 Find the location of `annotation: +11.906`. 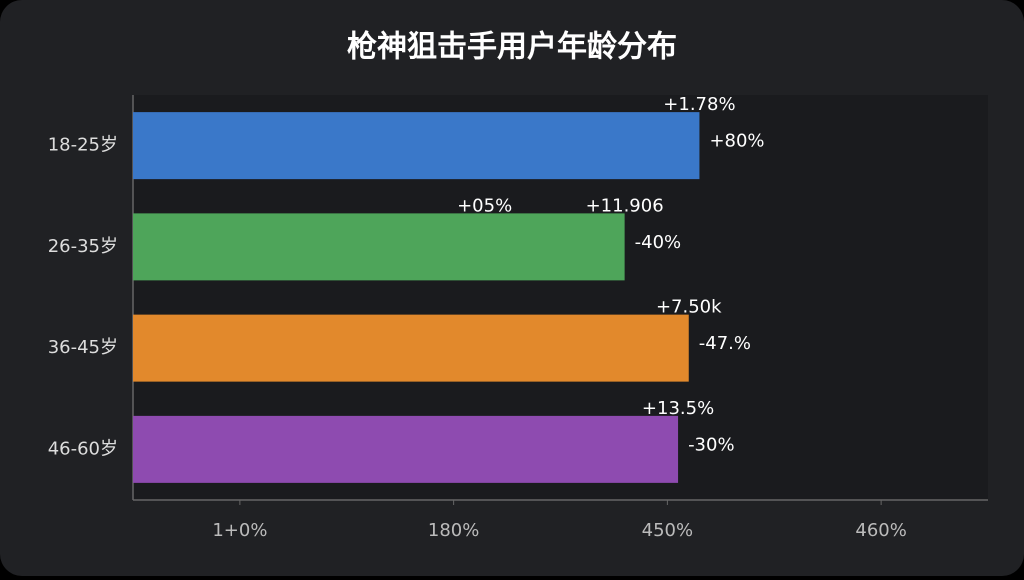

annotation: +11.906 is located at coordinates (625, 205).